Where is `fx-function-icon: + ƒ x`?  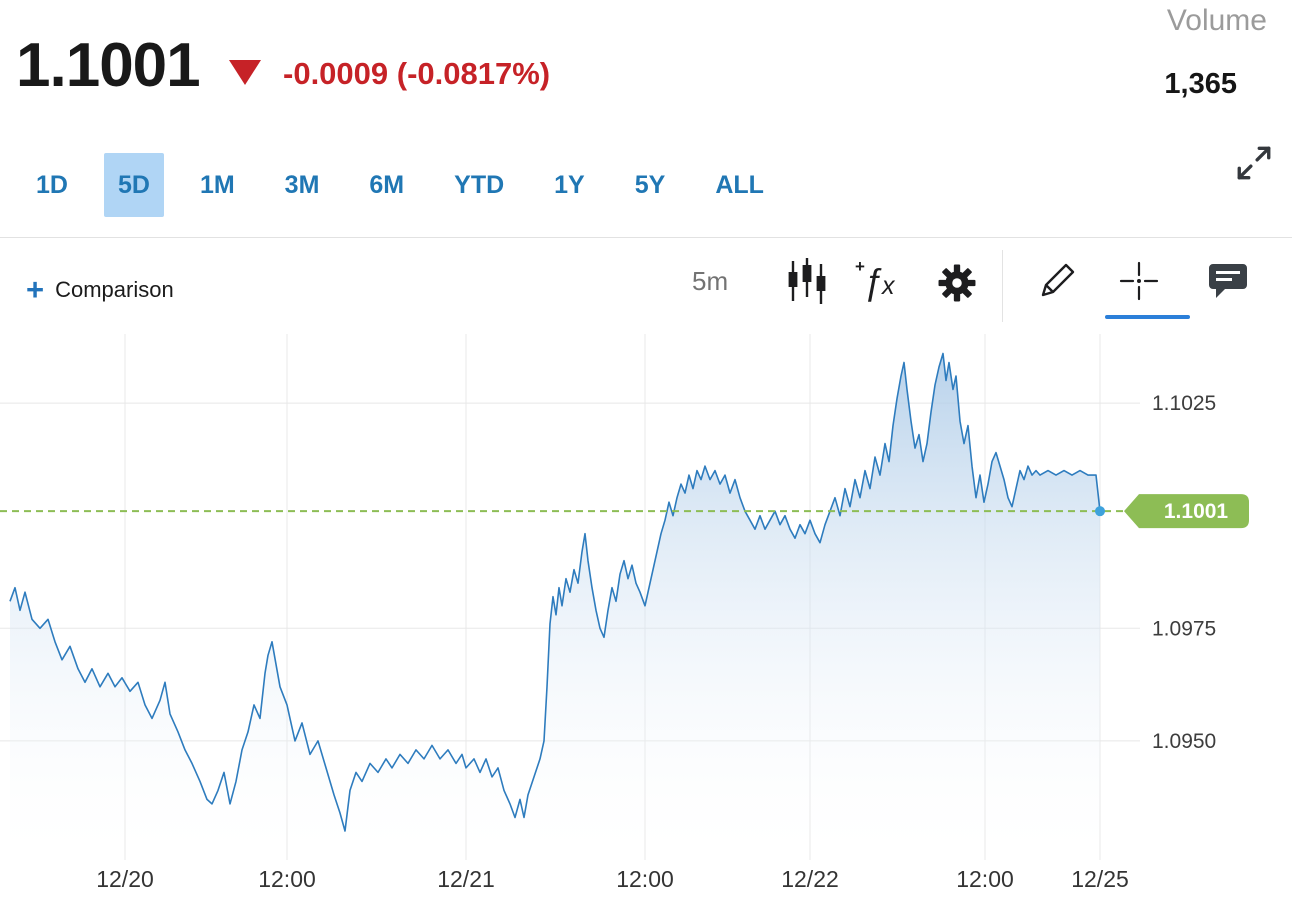 fx-function-icon: + ƒ x is located at coordinates (875, 280).